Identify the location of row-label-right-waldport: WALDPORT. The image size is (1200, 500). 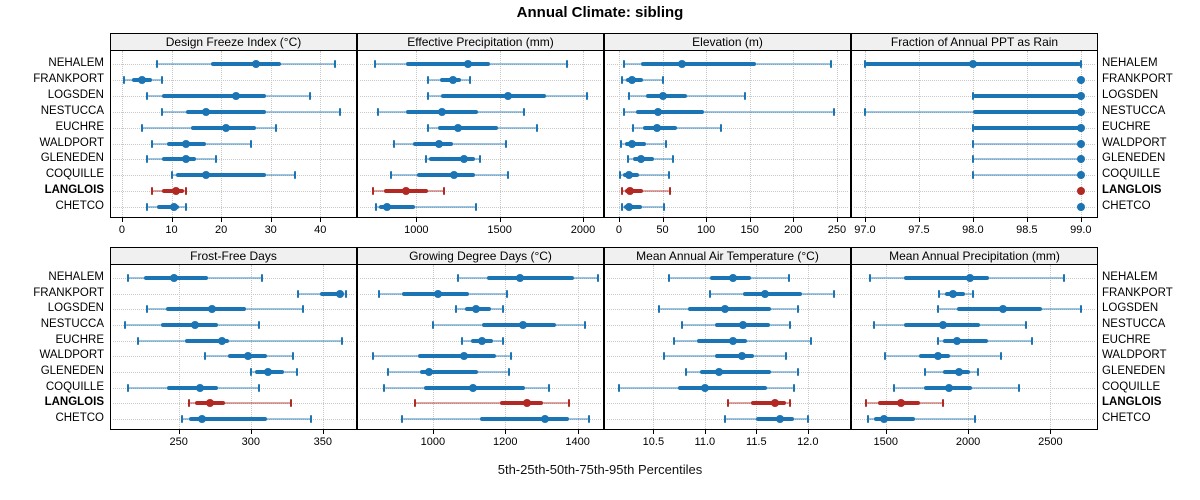
(1134, 142).